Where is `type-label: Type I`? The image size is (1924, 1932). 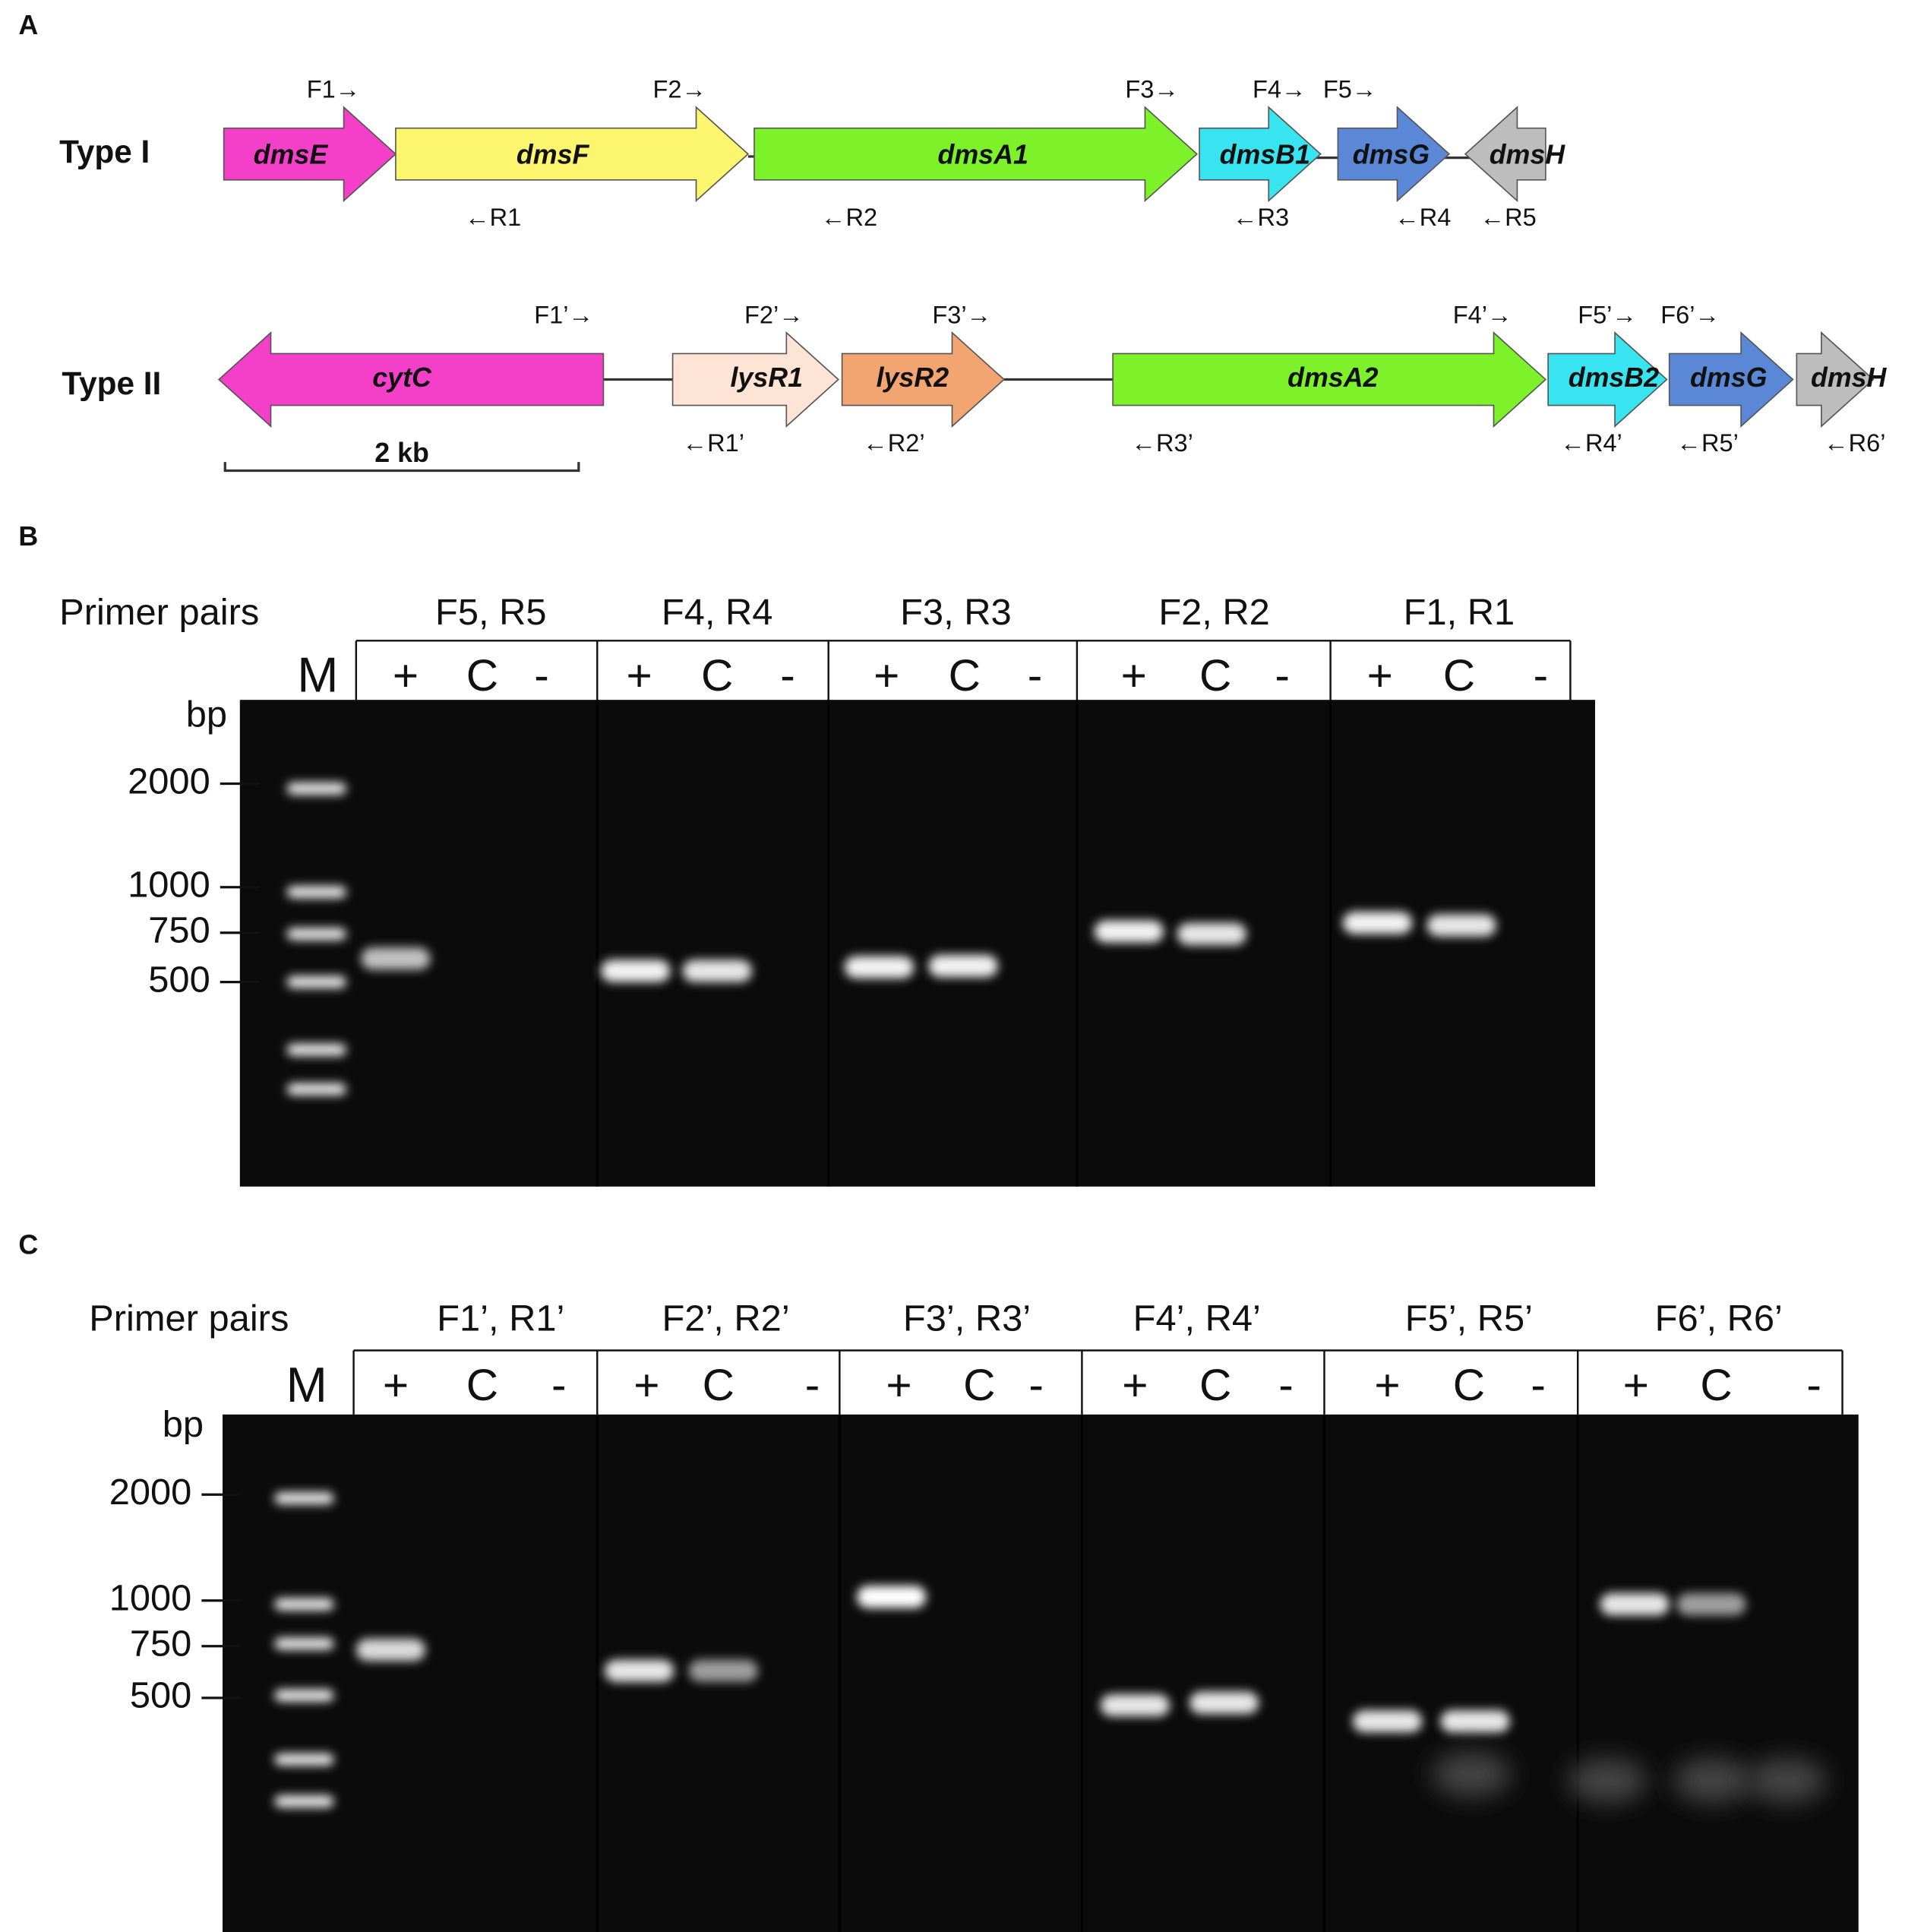
type-label: Type I is located at coordinates (104, 151).